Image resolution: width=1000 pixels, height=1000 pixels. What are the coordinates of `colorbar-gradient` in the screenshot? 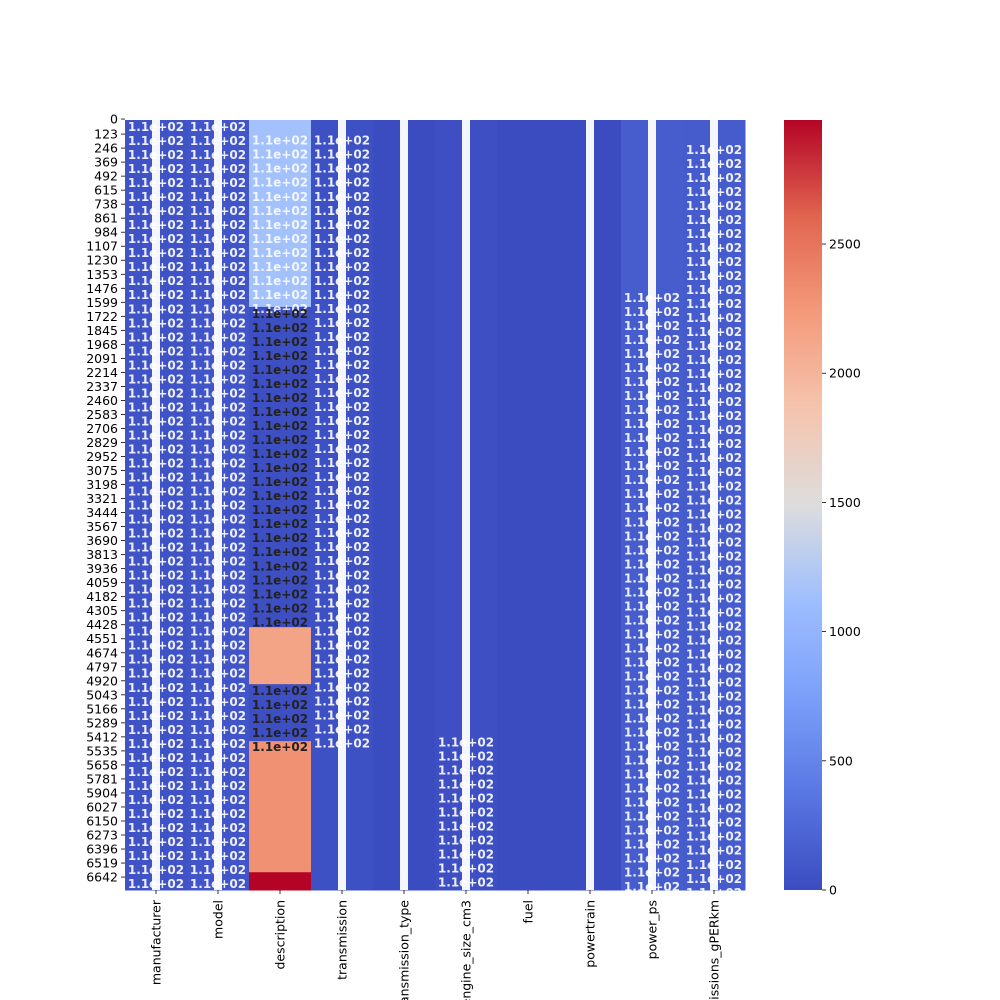 It's located at (803, 505).